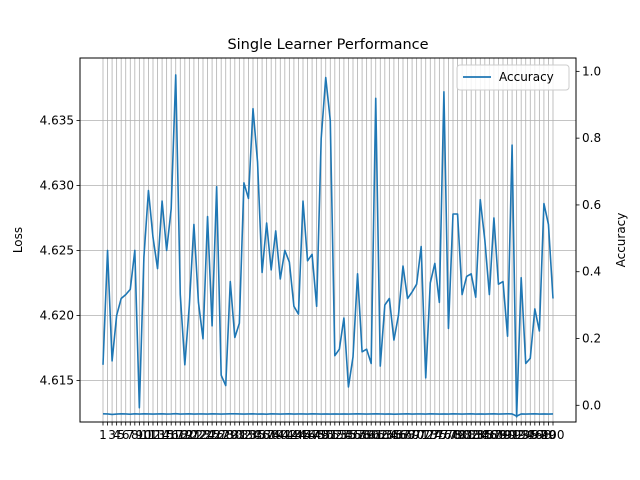 The image size is (640, 480). I want to click on x-tick-label-31: 32, so click(243, 435).